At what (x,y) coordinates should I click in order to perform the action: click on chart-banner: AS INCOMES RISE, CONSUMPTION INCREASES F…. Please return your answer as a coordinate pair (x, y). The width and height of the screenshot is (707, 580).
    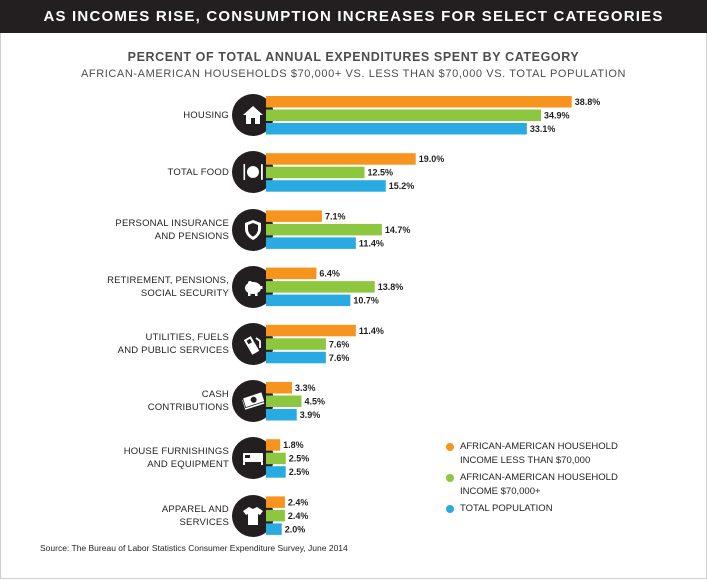
    Looking at the image, I should click on (353, 16).